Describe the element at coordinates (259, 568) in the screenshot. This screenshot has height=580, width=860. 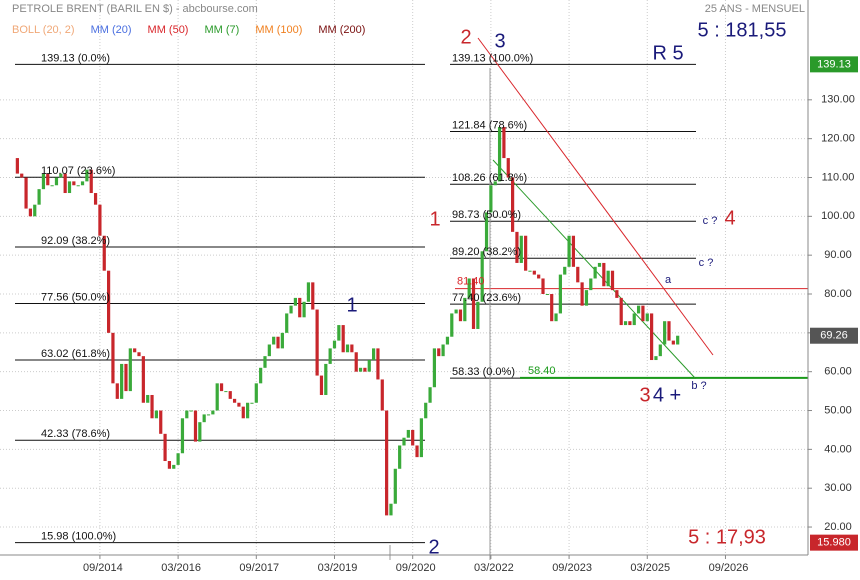
I see `x-tick-label: 09/2017` at that location.